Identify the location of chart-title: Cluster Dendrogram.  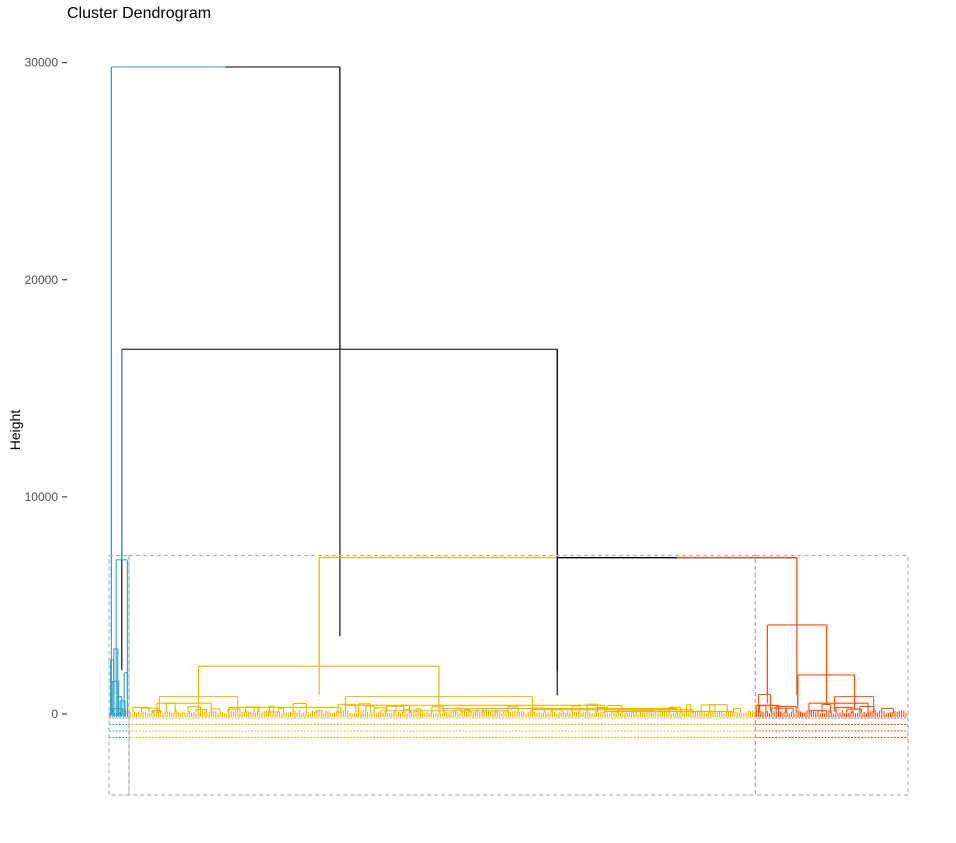
(139, 13).